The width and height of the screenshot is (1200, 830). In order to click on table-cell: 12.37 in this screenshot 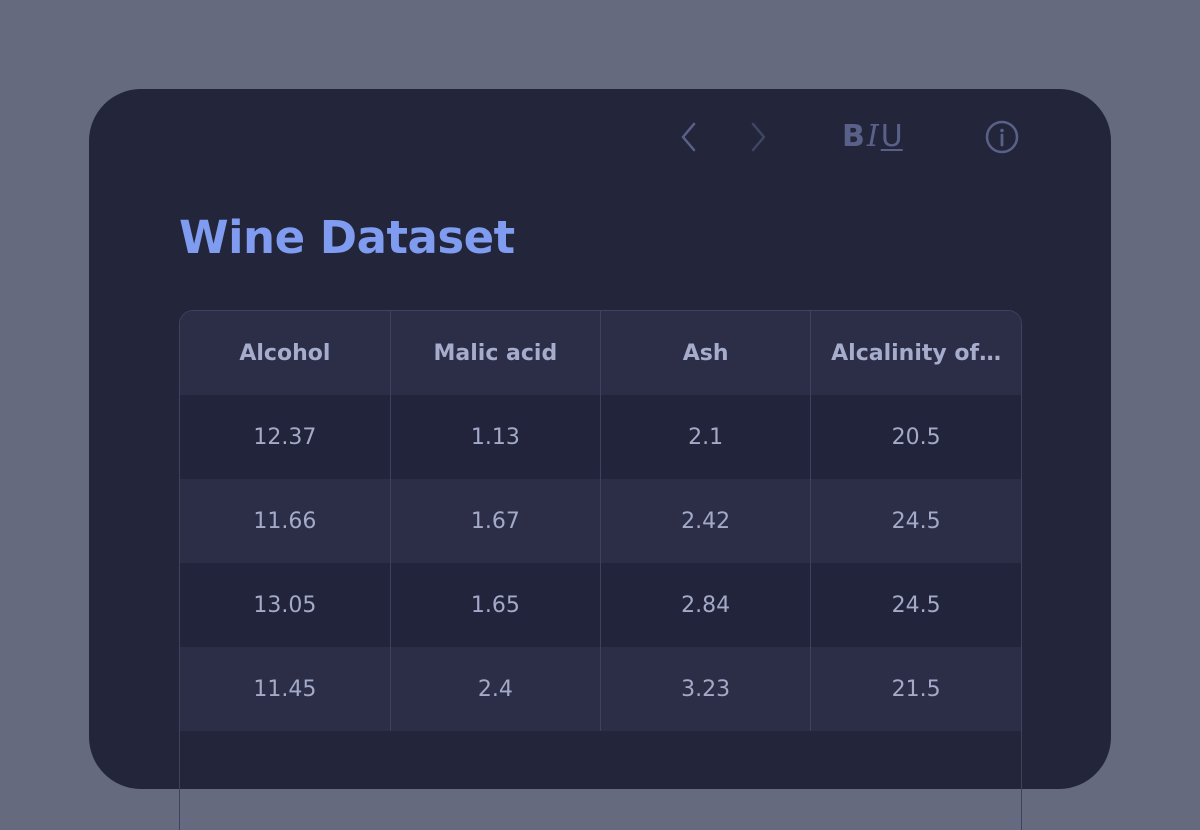, I will do `click(285, 437)`.